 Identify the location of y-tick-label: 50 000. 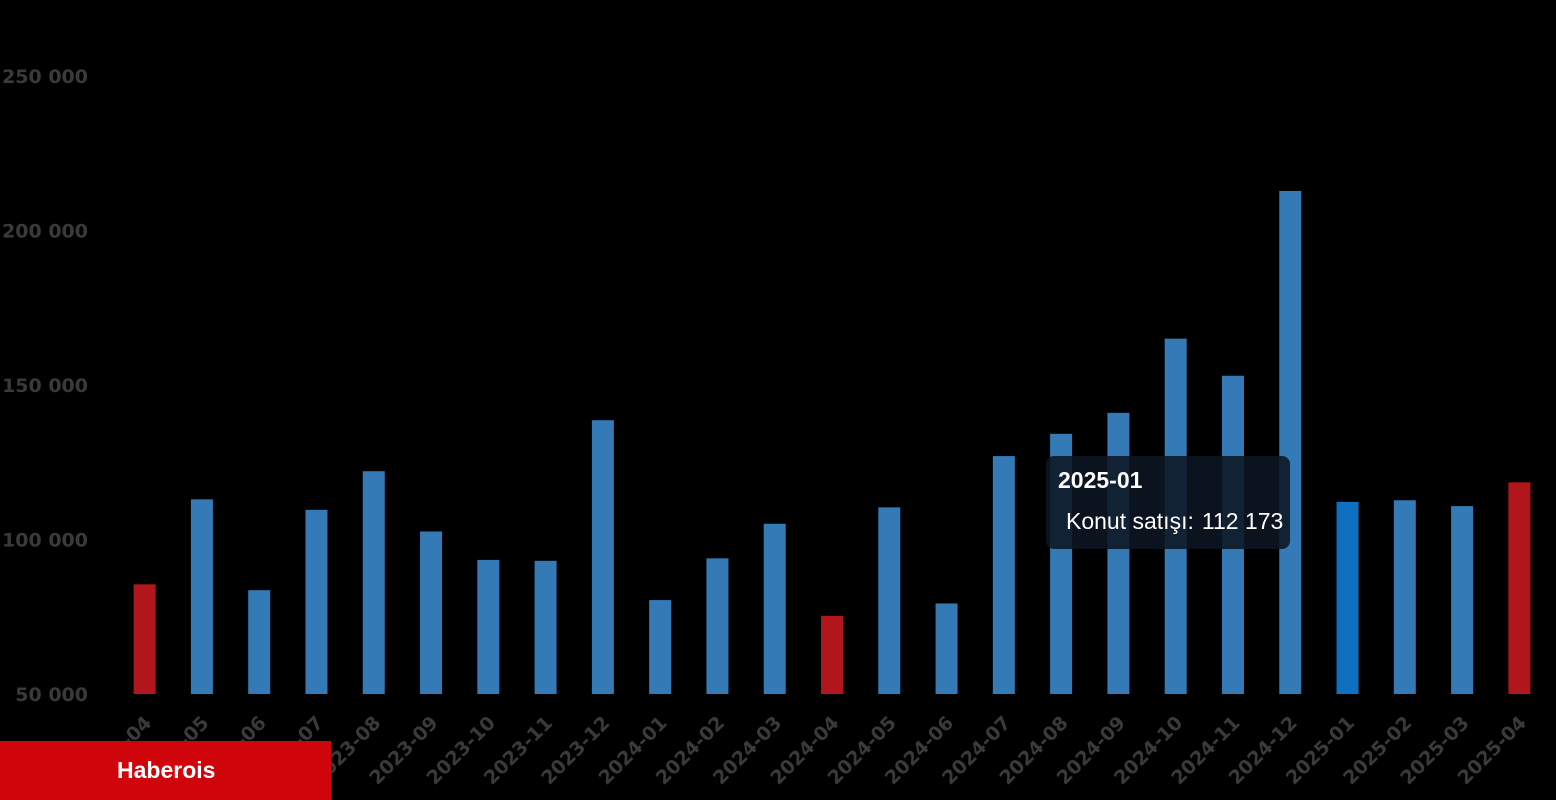
(51, 695).